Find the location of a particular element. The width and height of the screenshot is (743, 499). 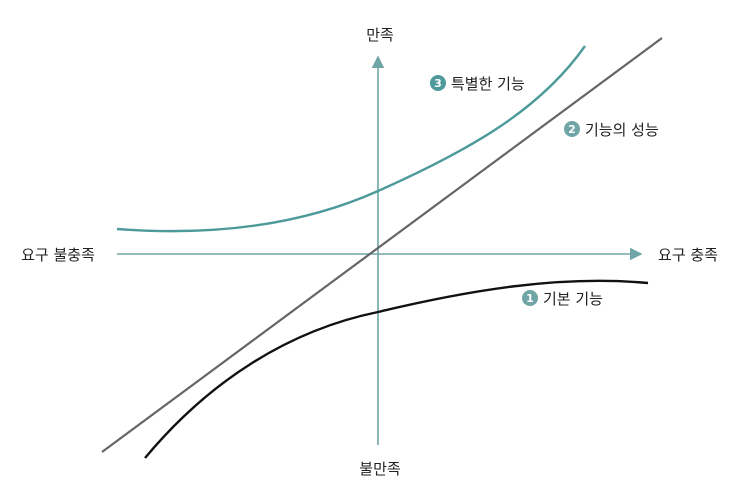

attractive-label: 특별한 기능 is located at coordinates (488, 84).